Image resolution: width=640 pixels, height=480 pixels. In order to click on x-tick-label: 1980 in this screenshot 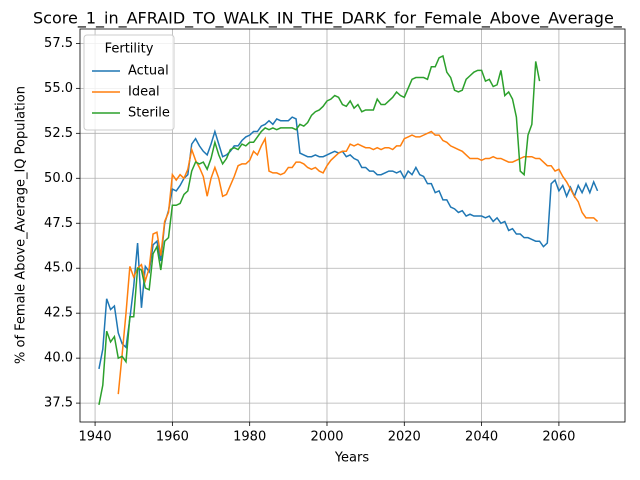, I will do `click(249, 437)`.